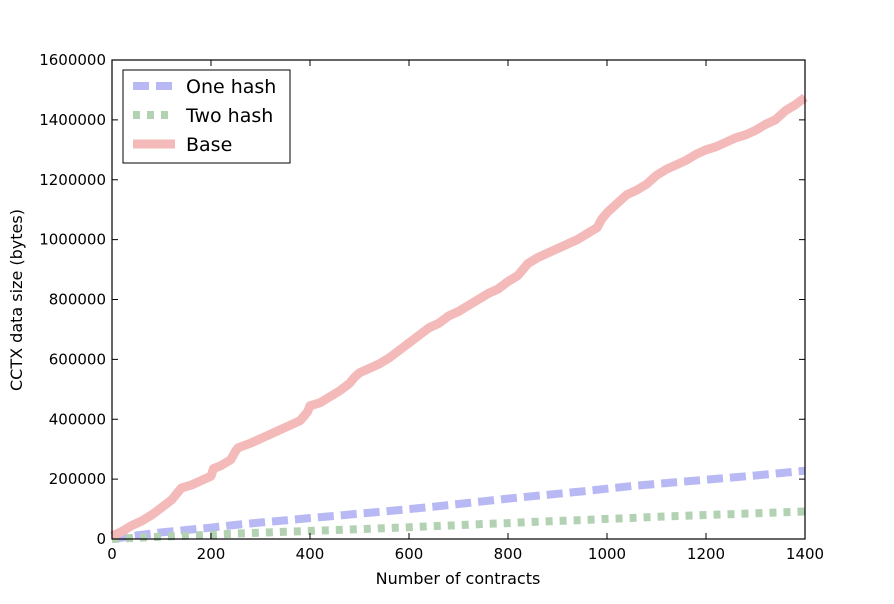 Image resolution: width=894 pixels, height=604 pixels. Describe the element at coordinates (77, 359) in the screenshot. I see `y-tick-label: 600000` at that location.